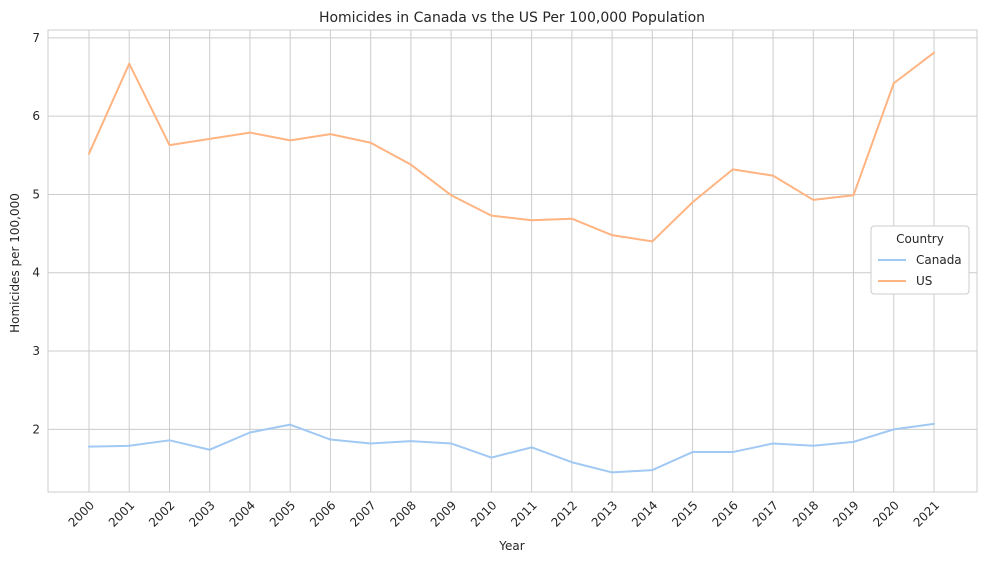 The width and height of the screenshot is (987, 563). Describe the element at coordinates (81, 513) in the screenshot. I see `x-tick-label: 2000` at that location.